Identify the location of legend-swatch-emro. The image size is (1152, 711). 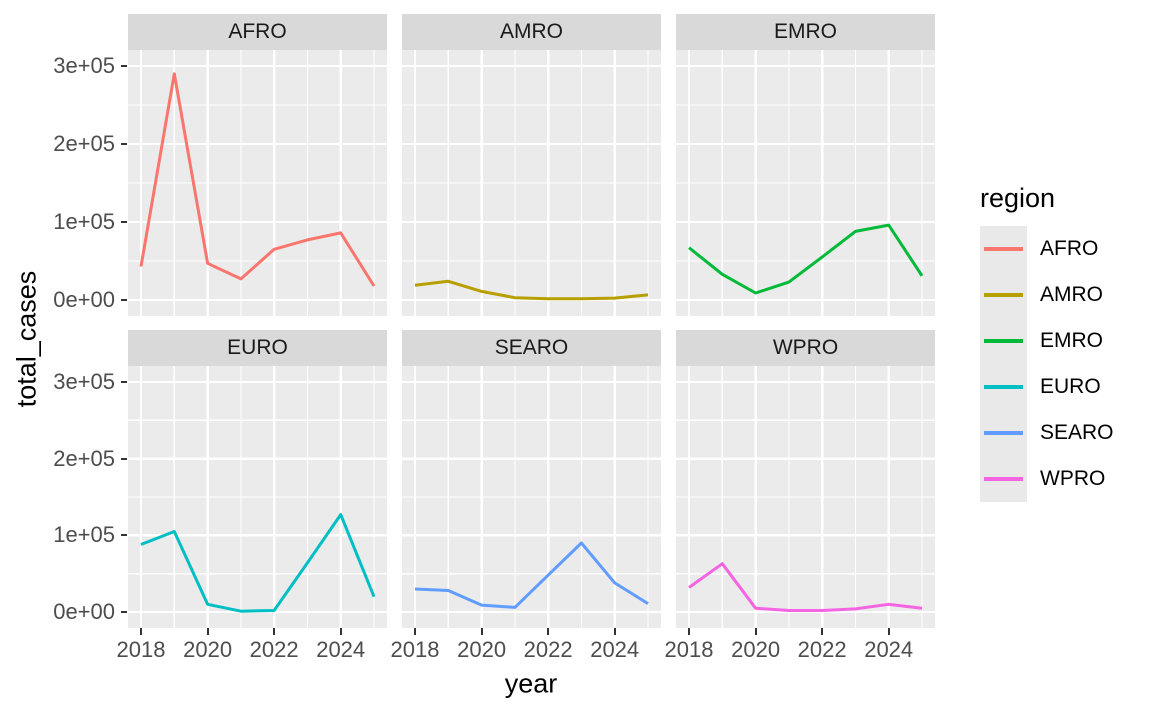
(1003, 341).